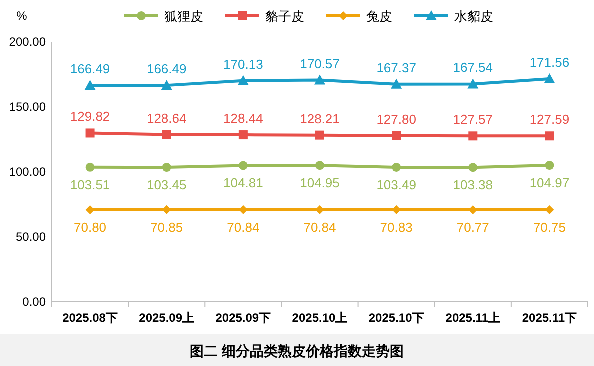 Image resolution: width=594 pixels, height=366 pixels. I want to click on x-tick-label: 2025.09下, so click(244, 318).